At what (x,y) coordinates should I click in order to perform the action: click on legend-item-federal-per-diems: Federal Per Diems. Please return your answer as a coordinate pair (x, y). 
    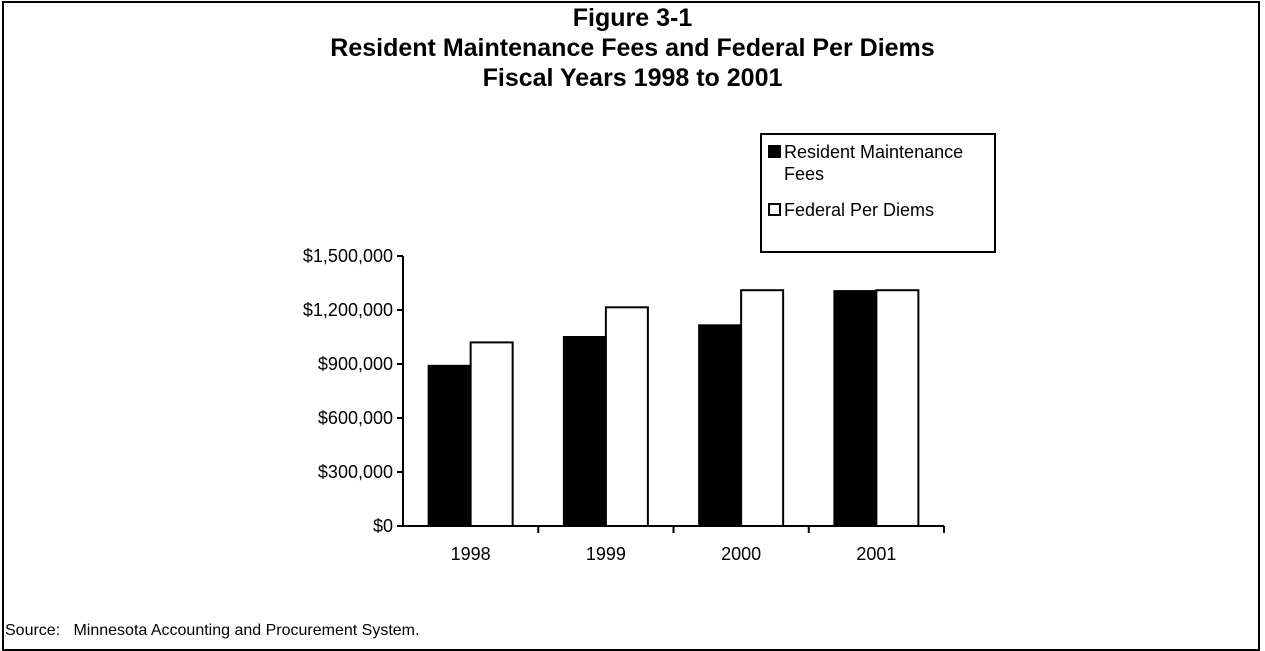
    Looking at the image, I should click on (876, 210).